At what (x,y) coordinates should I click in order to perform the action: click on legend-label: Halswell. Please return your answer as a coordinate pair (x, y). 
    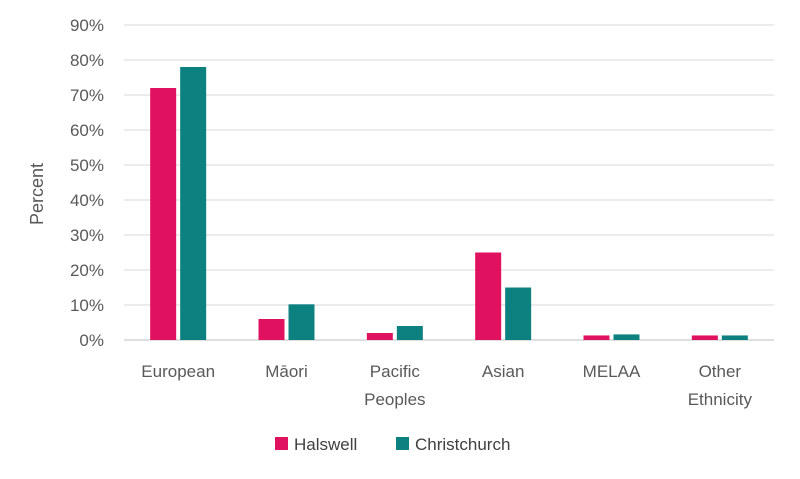
    Looking at the image, I should click on (325, 444).